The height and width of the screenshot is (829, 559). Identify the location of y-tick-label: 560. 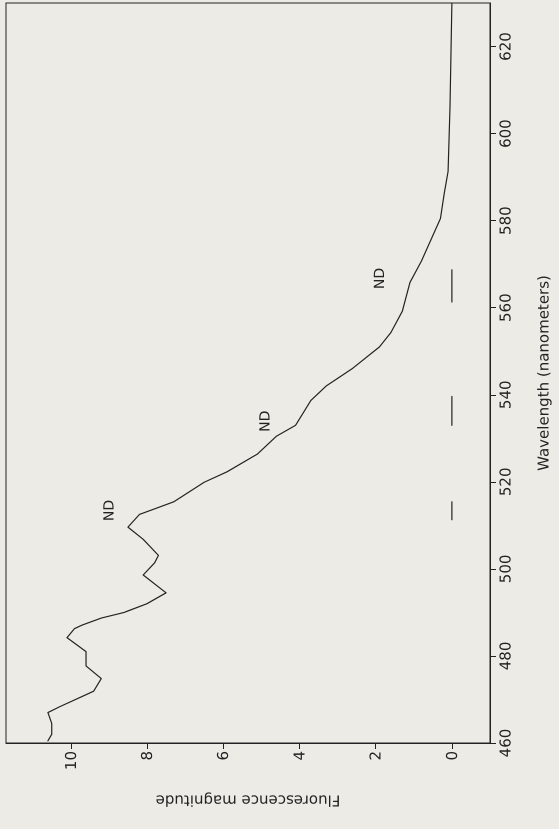
(505, 307).